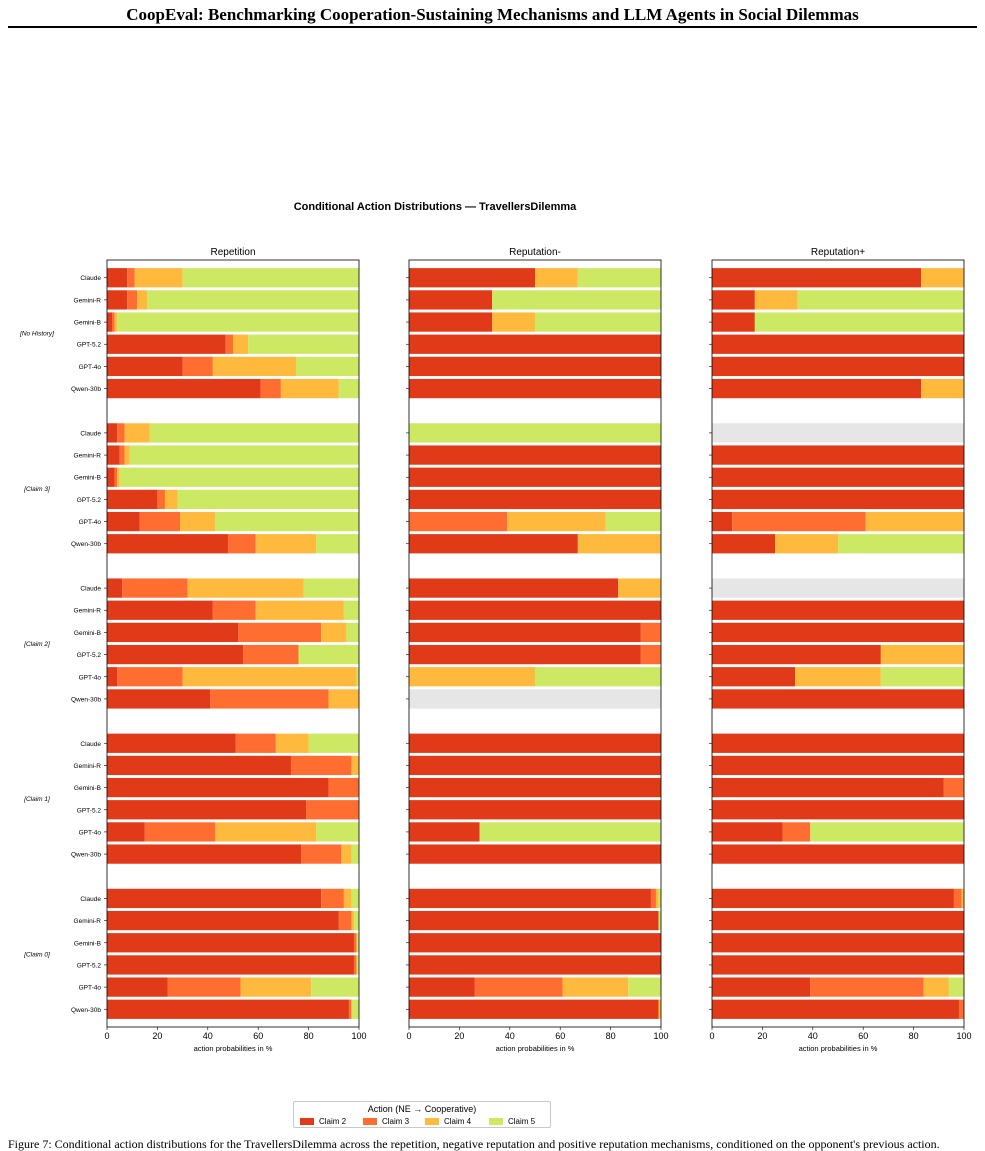 This screenshot has width=985, height=1151. I want to click on y-tick-label-claim-1-gemini-r: Gemini-R, so click(88, 766).